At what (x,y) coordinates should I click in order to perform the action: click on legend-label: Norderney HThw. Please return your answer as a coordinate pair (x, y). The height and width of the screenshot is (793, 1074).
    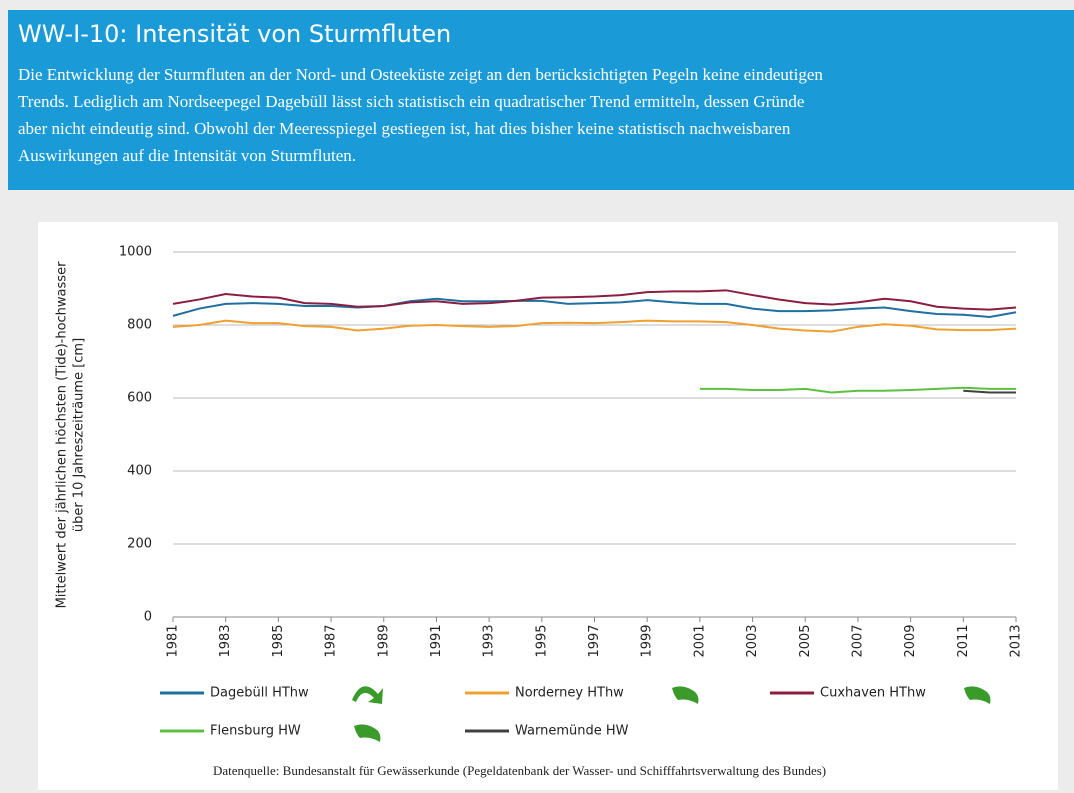
    Looking at the image, I should click on (569, 693).